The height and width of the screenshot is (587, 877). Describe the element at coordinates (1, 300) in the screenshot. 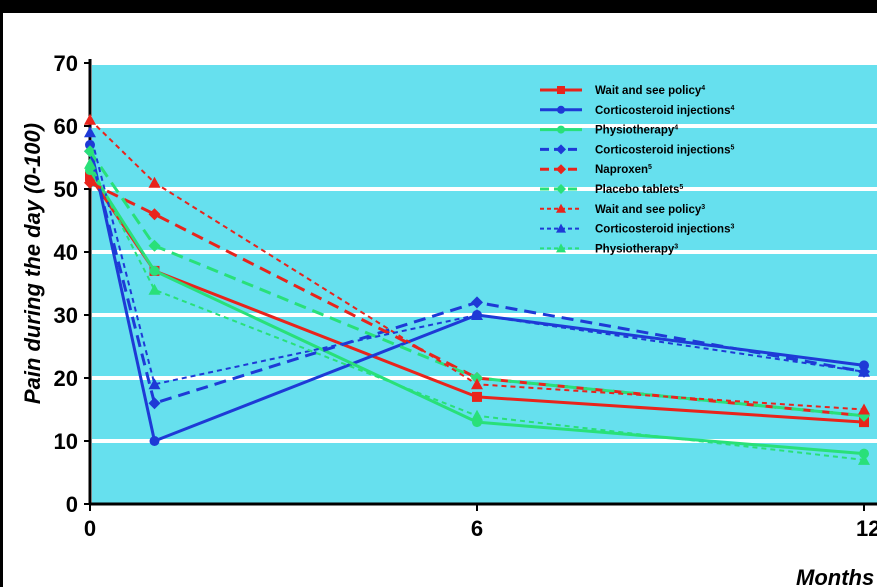

I see `left-border` at that location.